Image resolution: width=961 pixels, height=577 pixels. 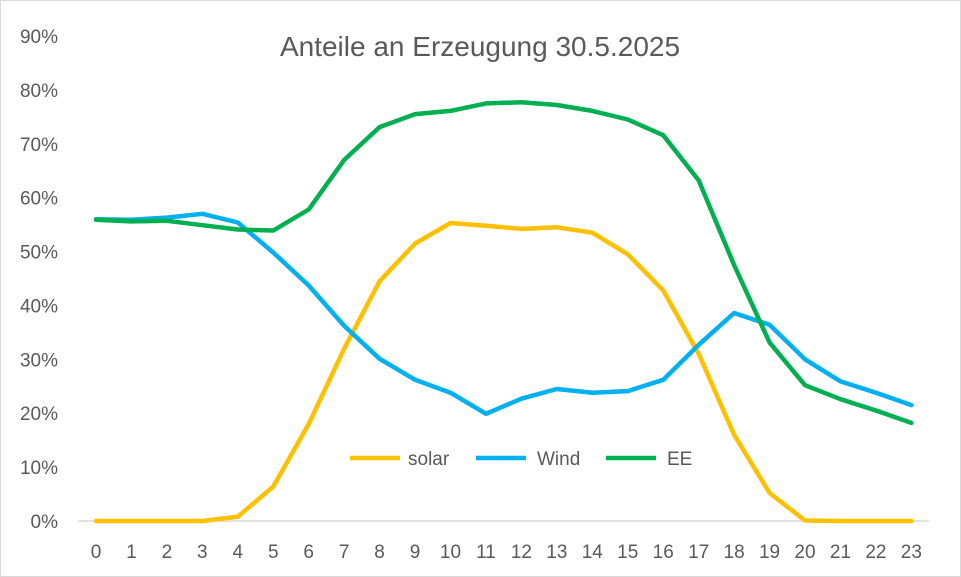 I want to click on x-tick-label: 23, so click(x=911, y=552).